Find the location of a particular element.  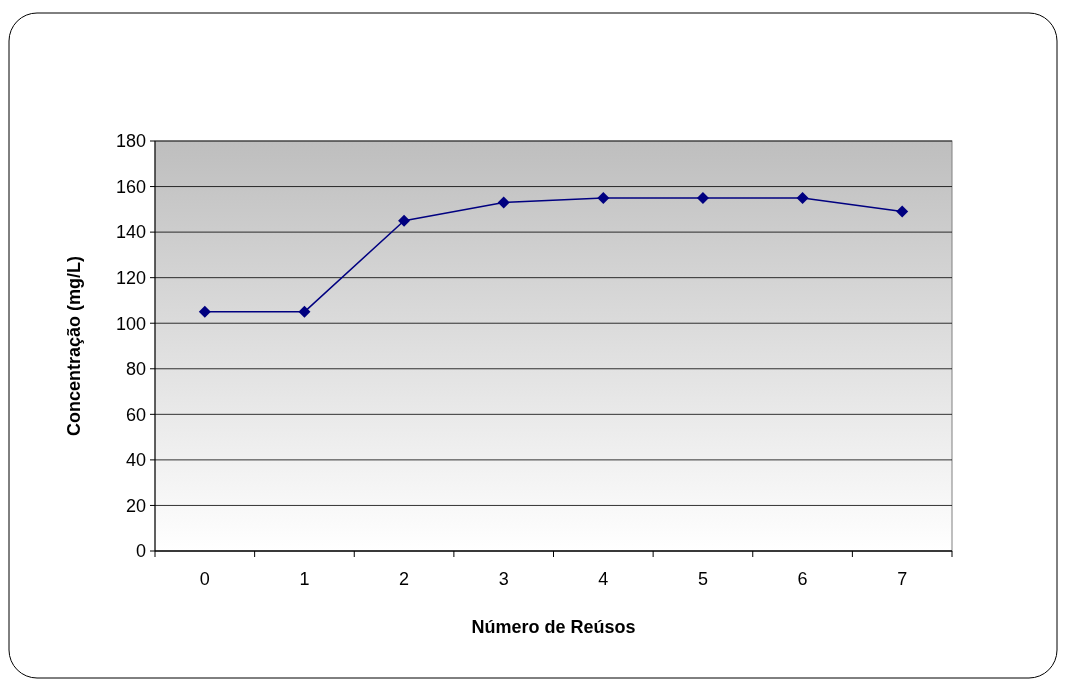

y-tick-label: 40 is located at coordinates (135, 460).